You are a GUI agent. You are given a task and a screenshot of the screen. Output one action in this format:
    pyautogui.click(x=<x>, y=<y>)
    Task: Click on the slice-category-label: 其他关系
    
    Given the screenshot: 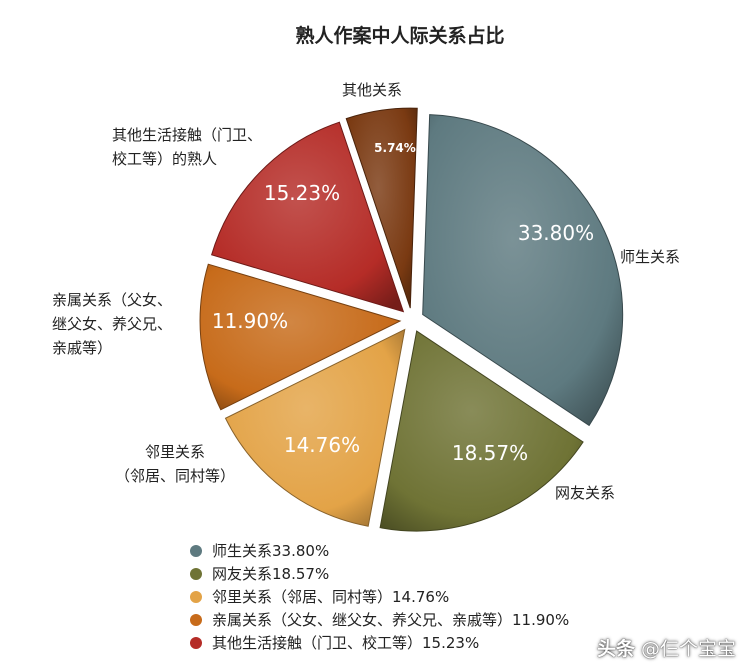 What is the action you would take?
    pyautogui.click(x=372, y=90)
    